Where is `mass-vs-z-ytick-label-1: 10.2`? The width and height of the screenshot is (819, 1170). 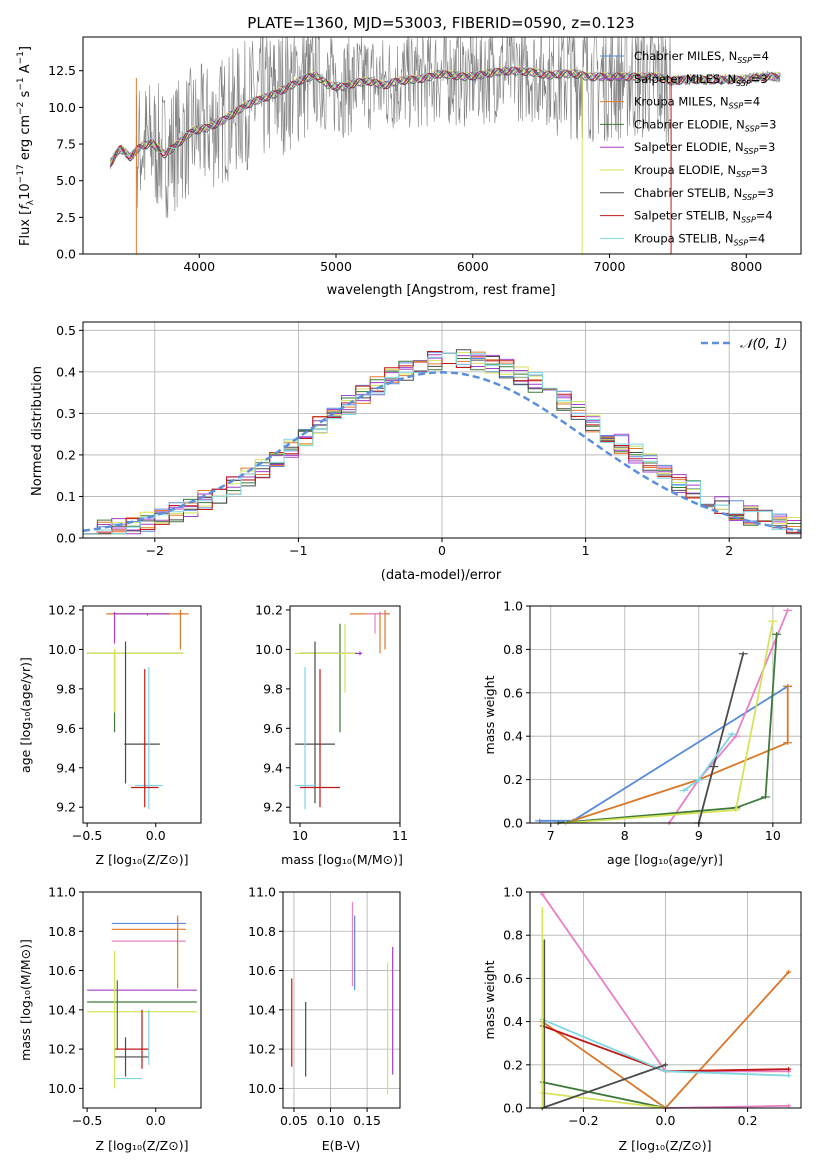
mass-vs-z-ytick-label-1: 10.2 is located at coordinates (62, 1049).